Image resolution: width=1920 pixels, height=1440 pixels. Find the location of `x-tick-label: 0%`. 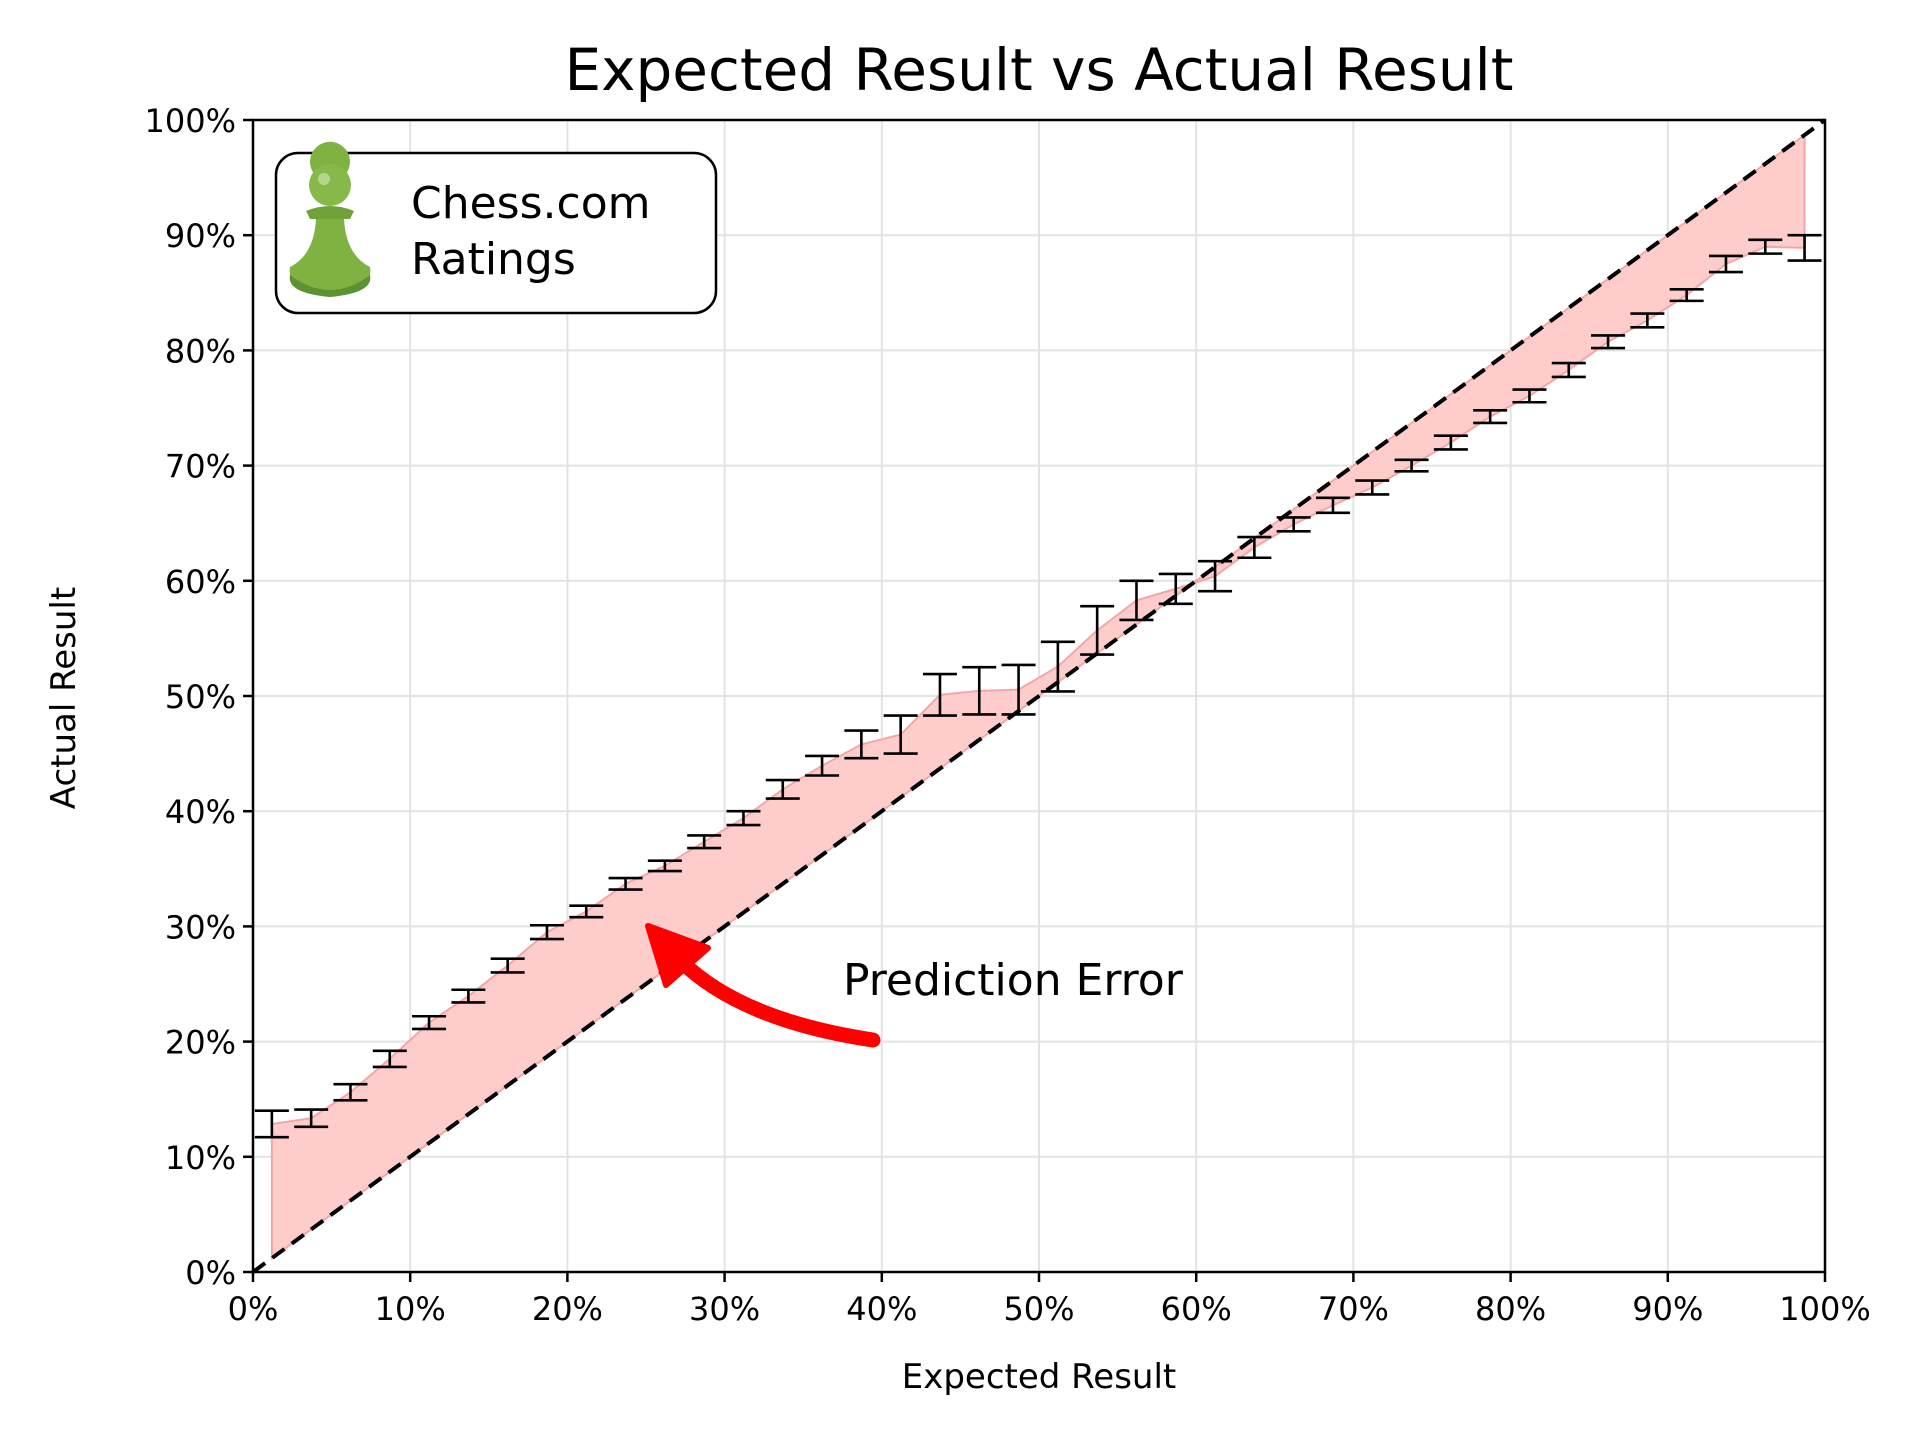

x-tick-label: 0% is located at coordinates (253, 1309).